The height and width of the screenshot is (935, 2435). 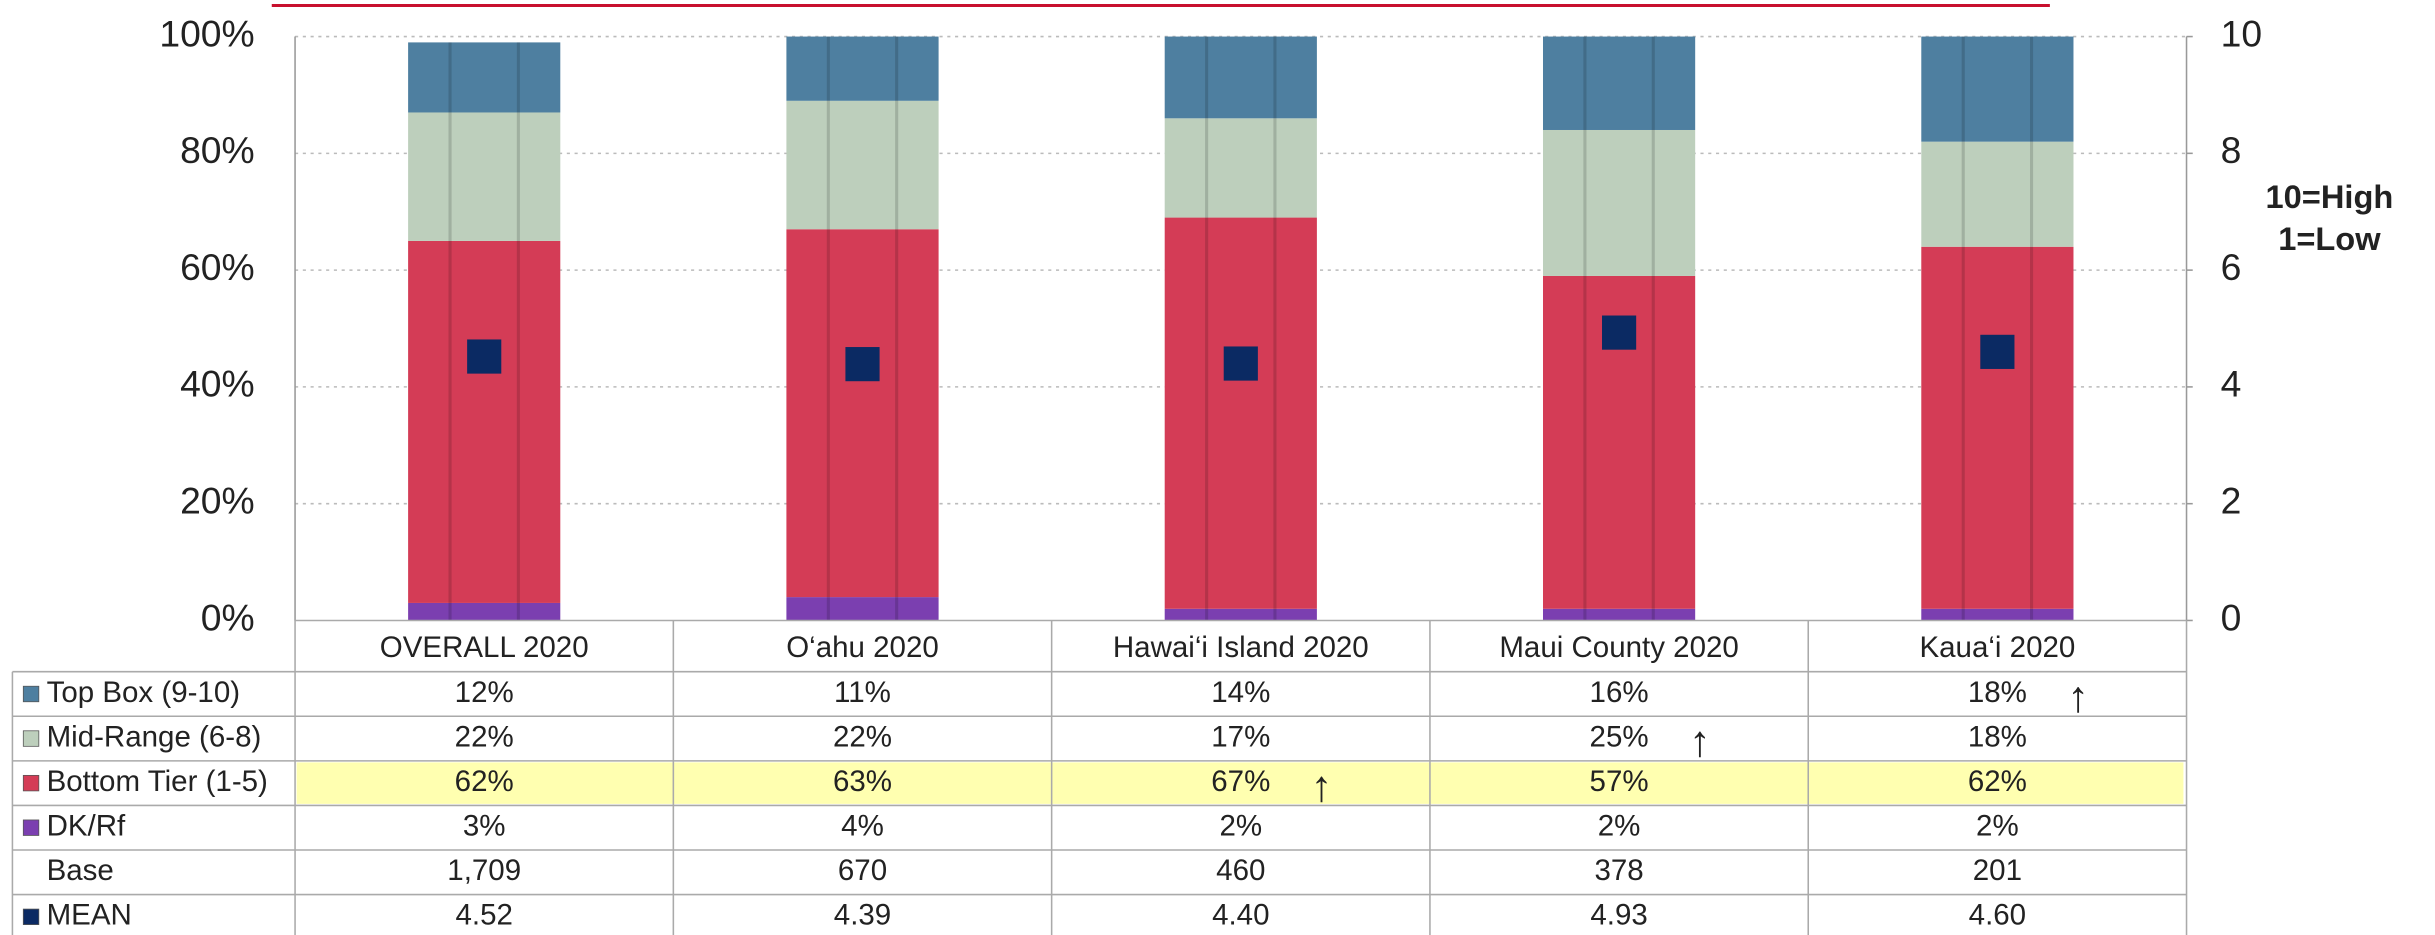 I want to click on table-value: 63%, so click(x=862, y=781).